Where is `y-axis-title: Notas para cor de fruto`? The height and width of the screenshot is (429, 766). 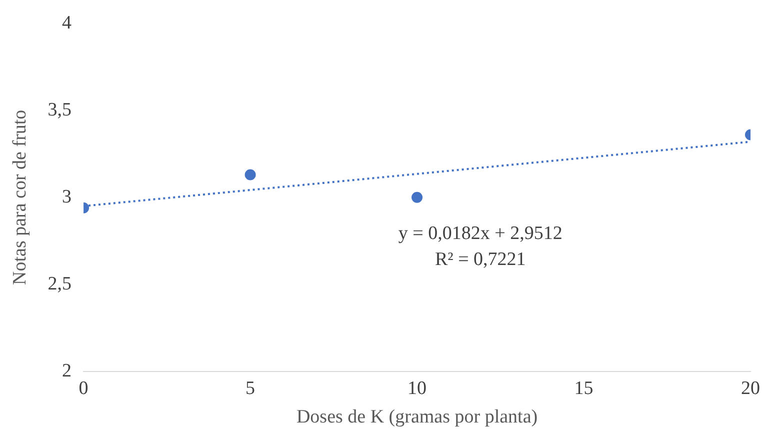
y-axis-title: Notas para cor de fruto is located at coordinates (19, 197).